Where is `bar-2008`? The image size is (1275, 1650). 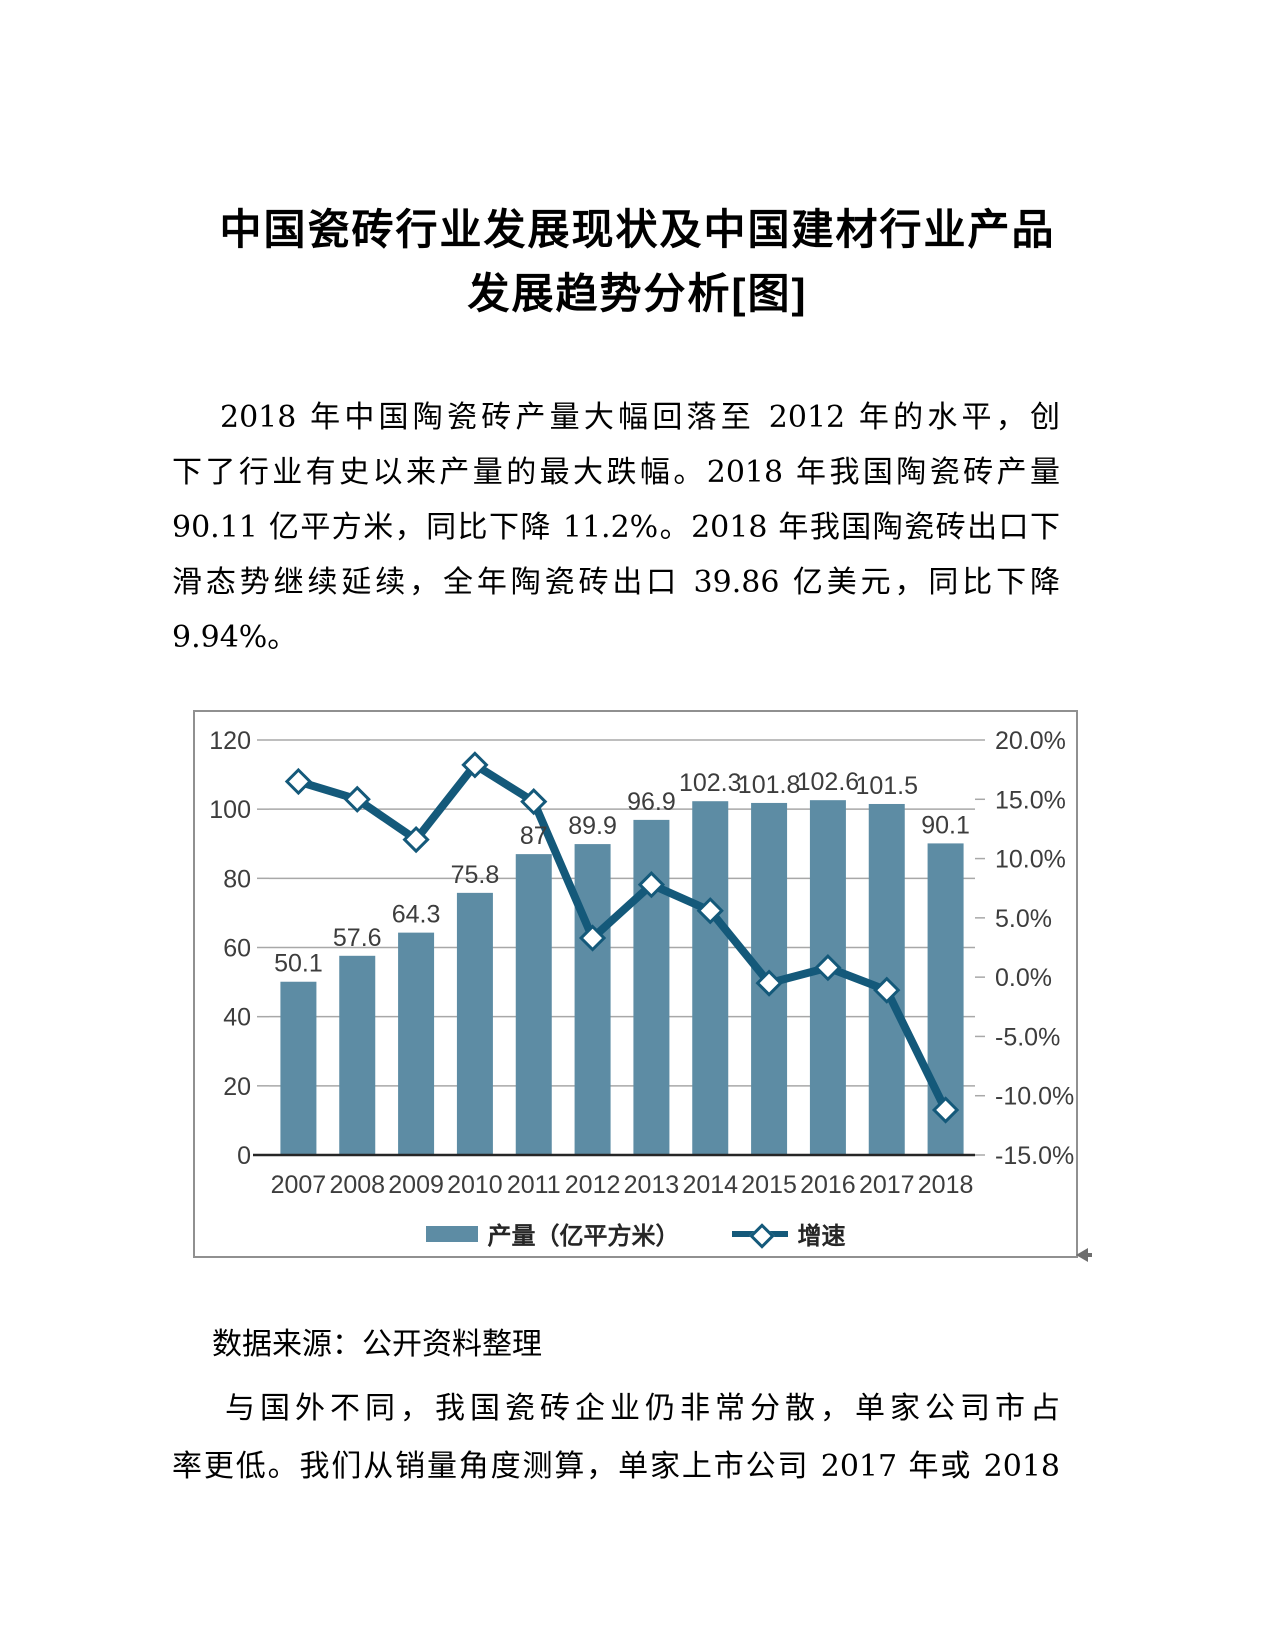
bar-2008 is located at coordinates (357, 1055).